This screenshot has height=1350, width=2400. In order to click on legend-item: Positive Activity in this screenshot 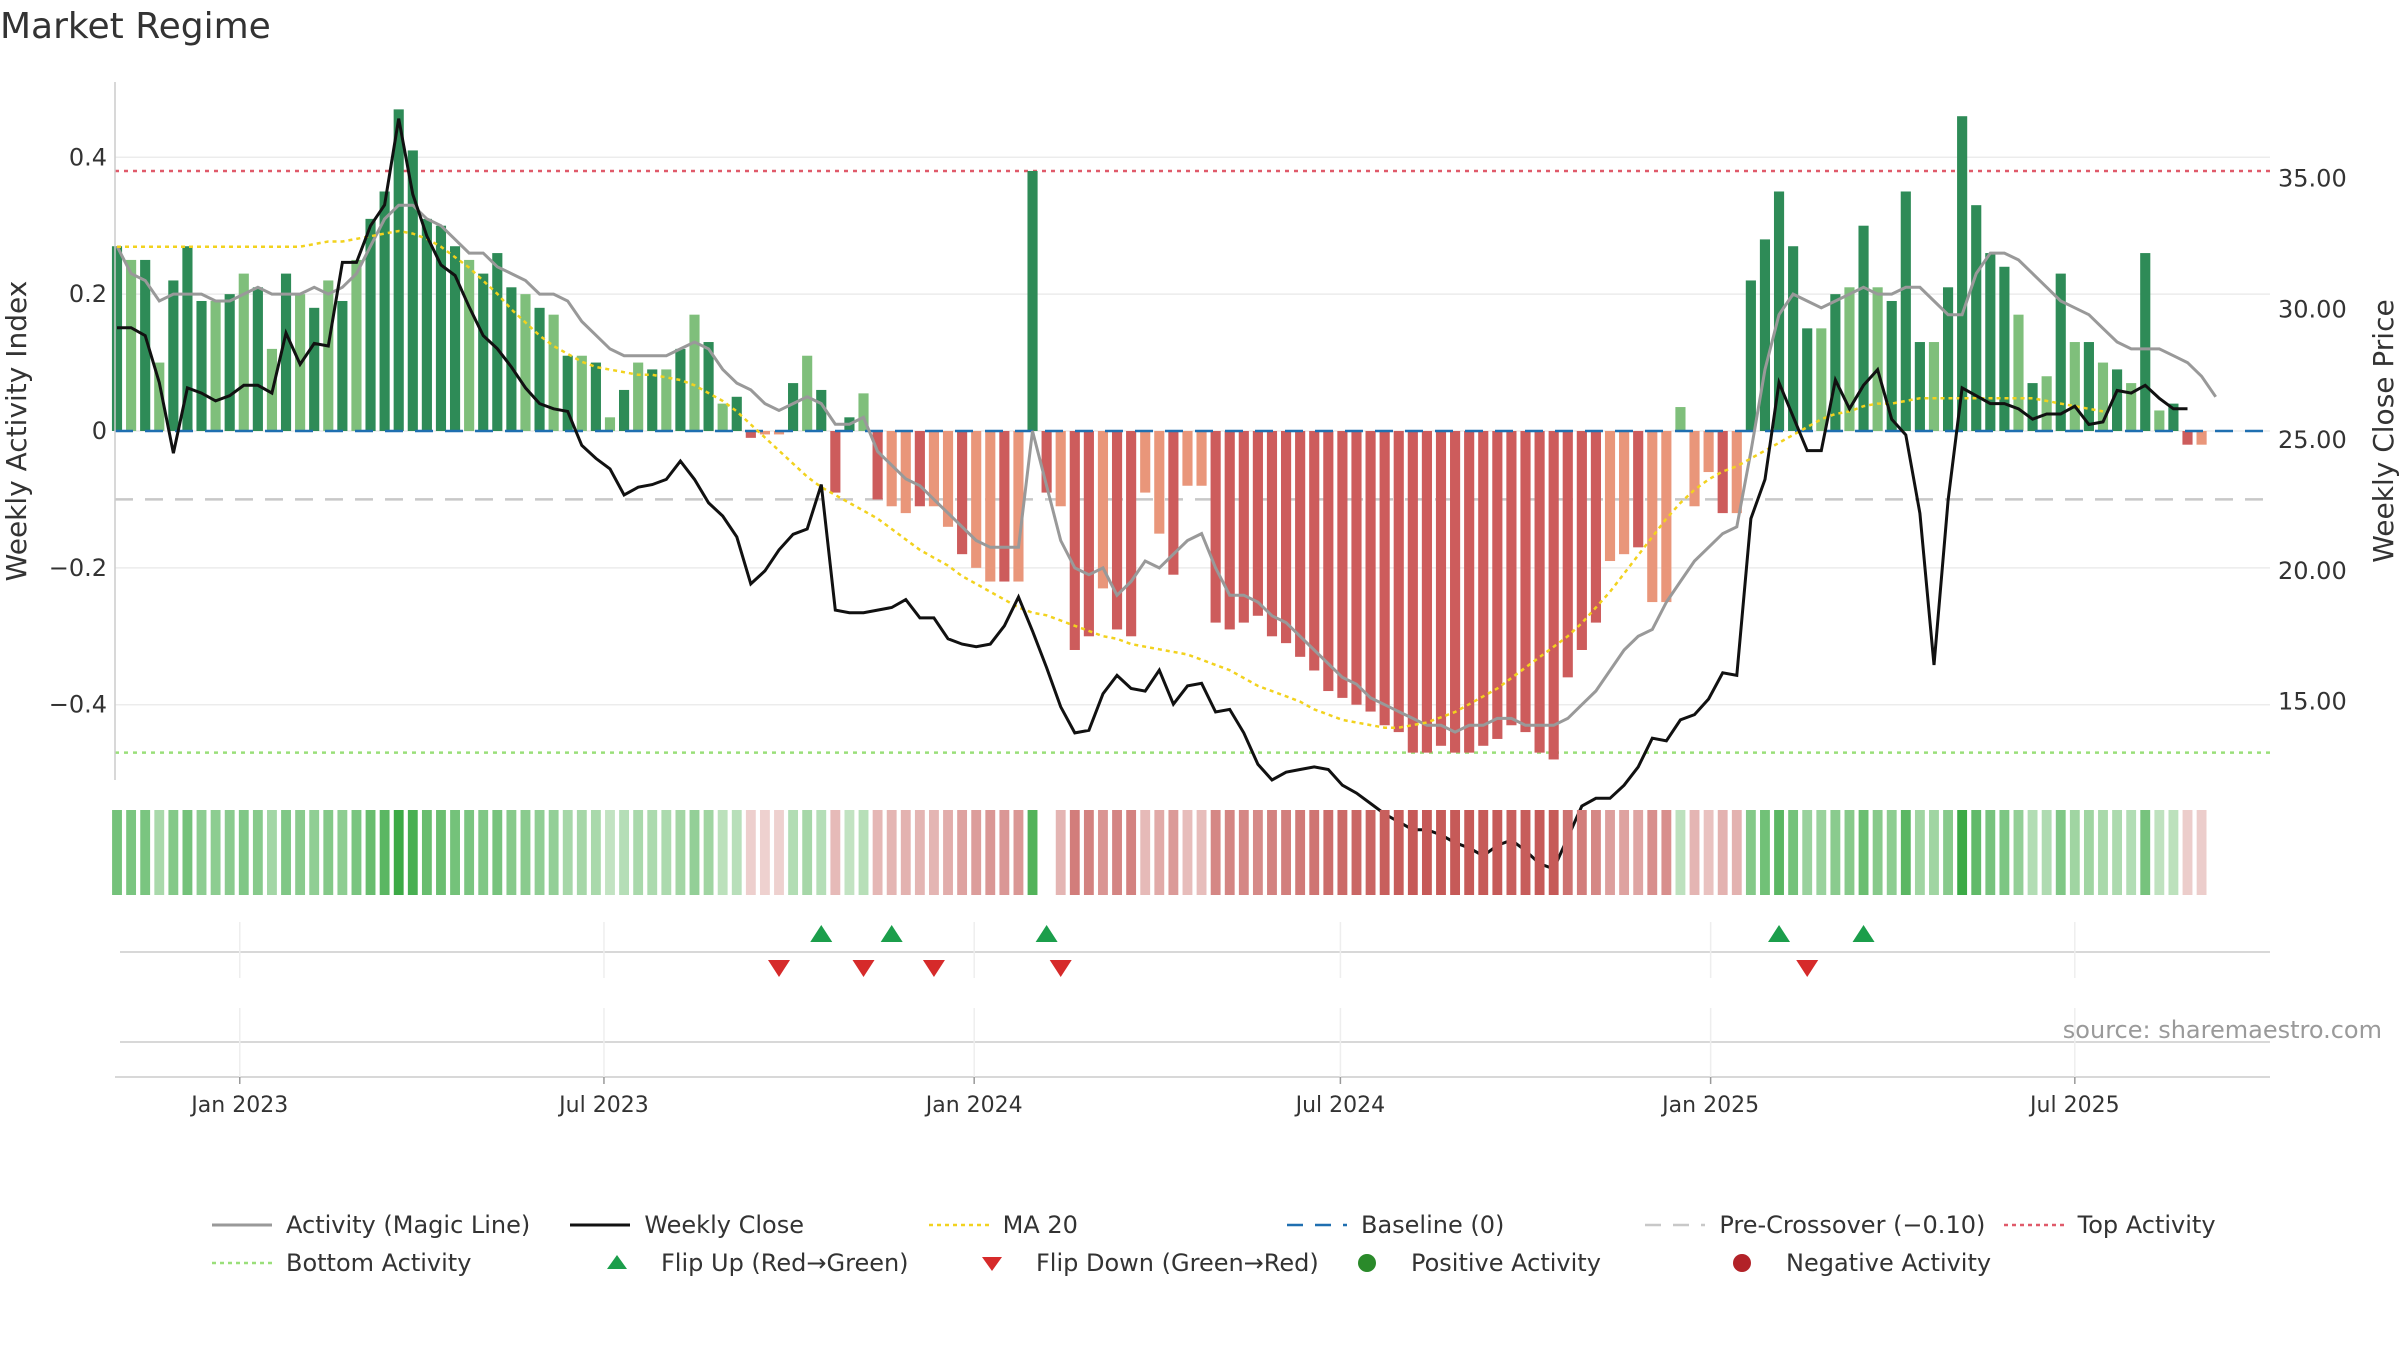, I will do `click(1522, 1263)`.